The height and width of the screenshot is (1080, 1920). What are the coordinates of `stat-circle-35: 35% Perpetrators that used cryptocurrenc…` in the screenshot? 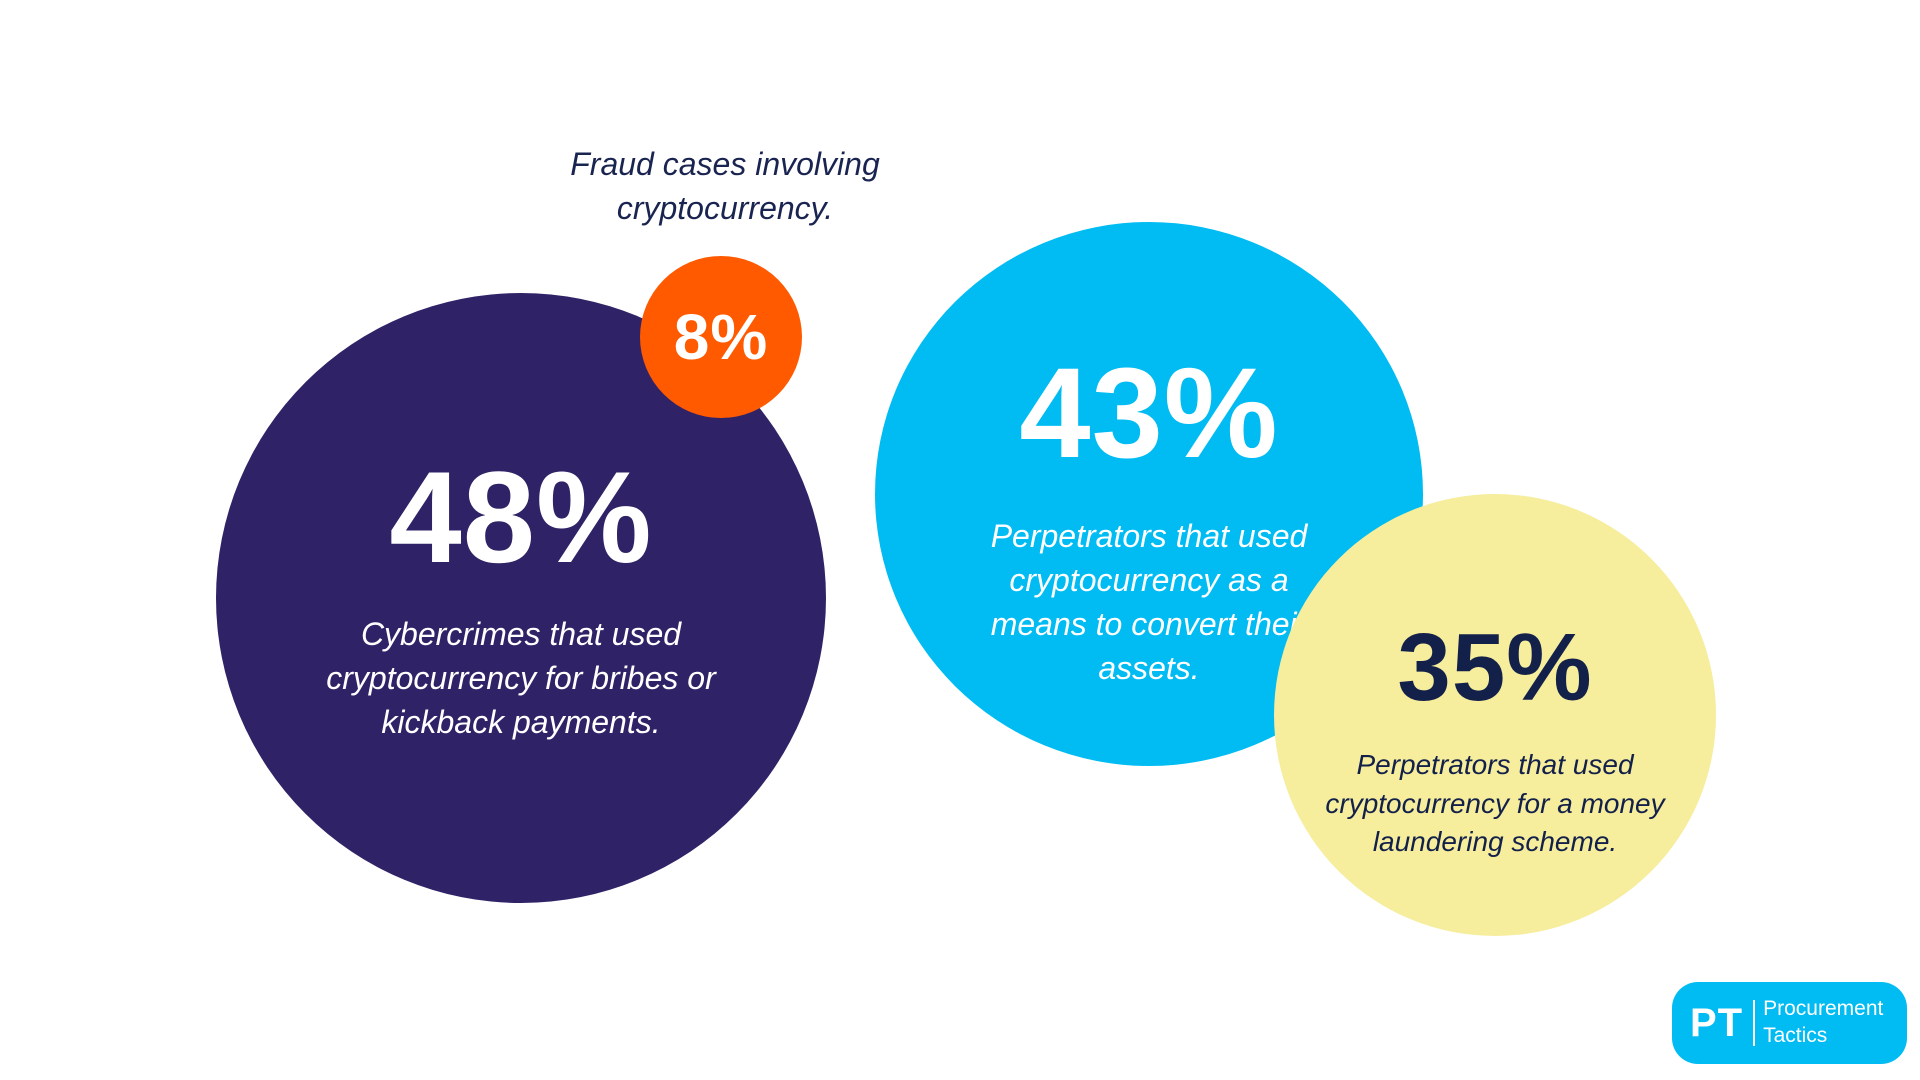 It's located at (1495, 715).